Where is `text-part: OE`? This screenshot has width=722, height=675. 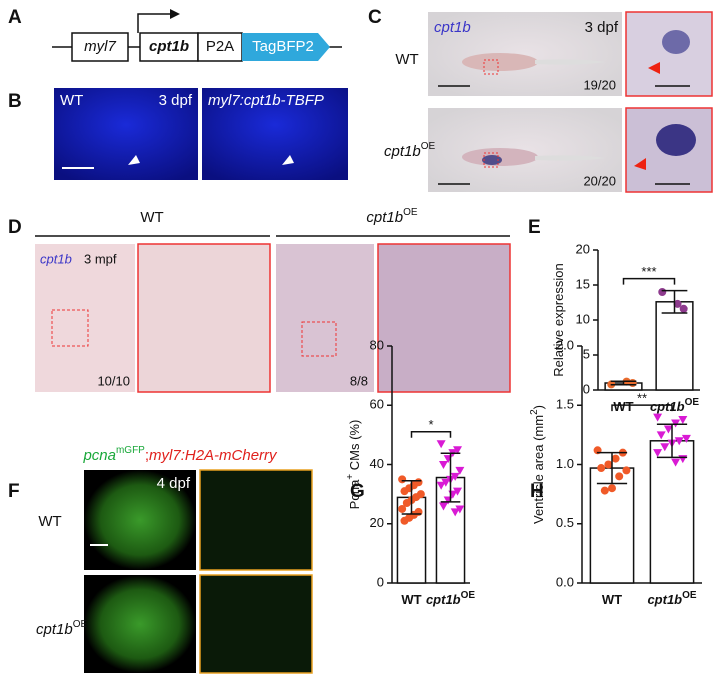 text-part: OE is located at coordinates (468, 595).